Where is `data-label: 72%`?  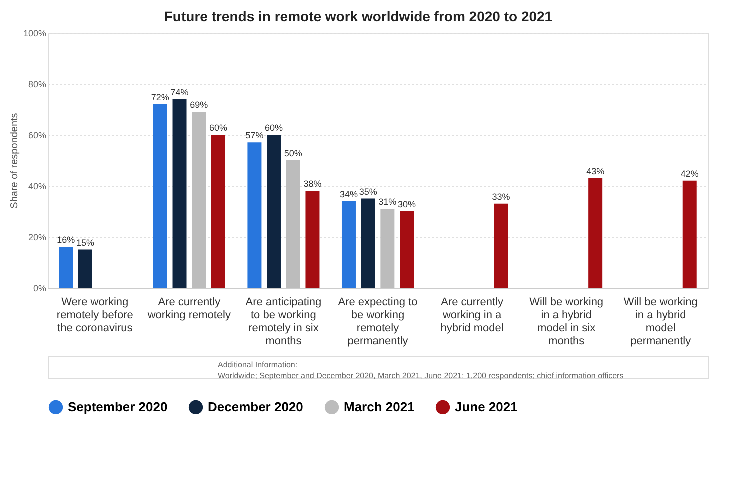
data-label: 72% is located at coordinates (160, 97).